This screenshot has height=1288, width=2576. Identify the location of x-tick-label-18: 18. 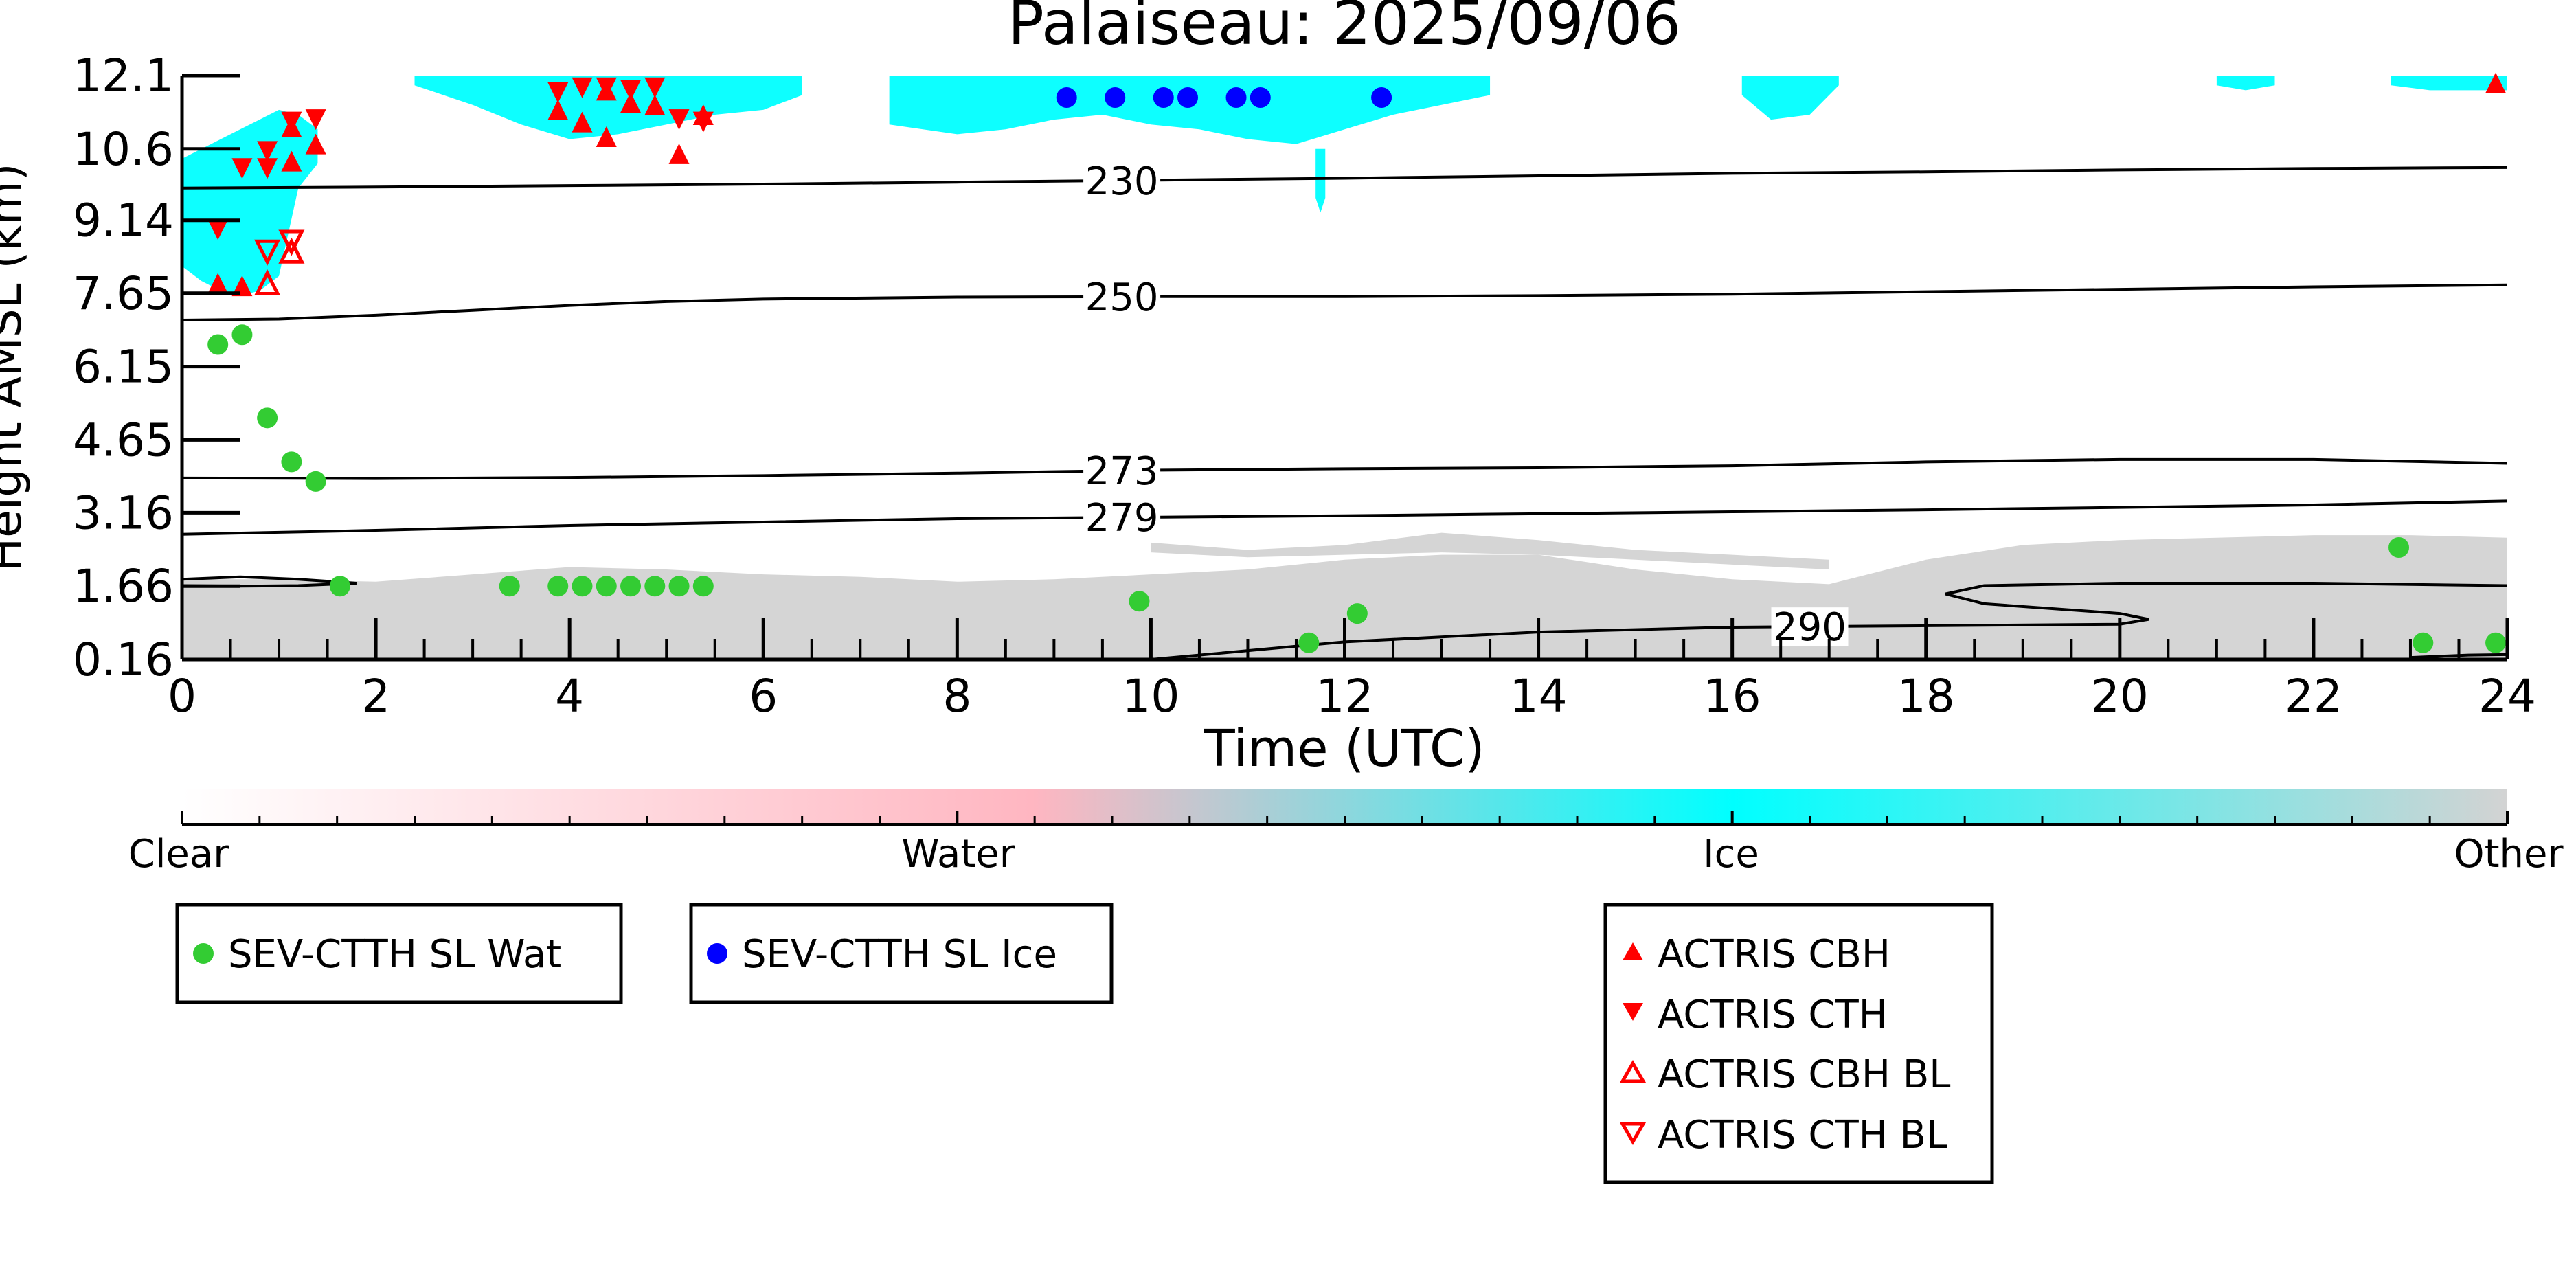
(1926, 696).